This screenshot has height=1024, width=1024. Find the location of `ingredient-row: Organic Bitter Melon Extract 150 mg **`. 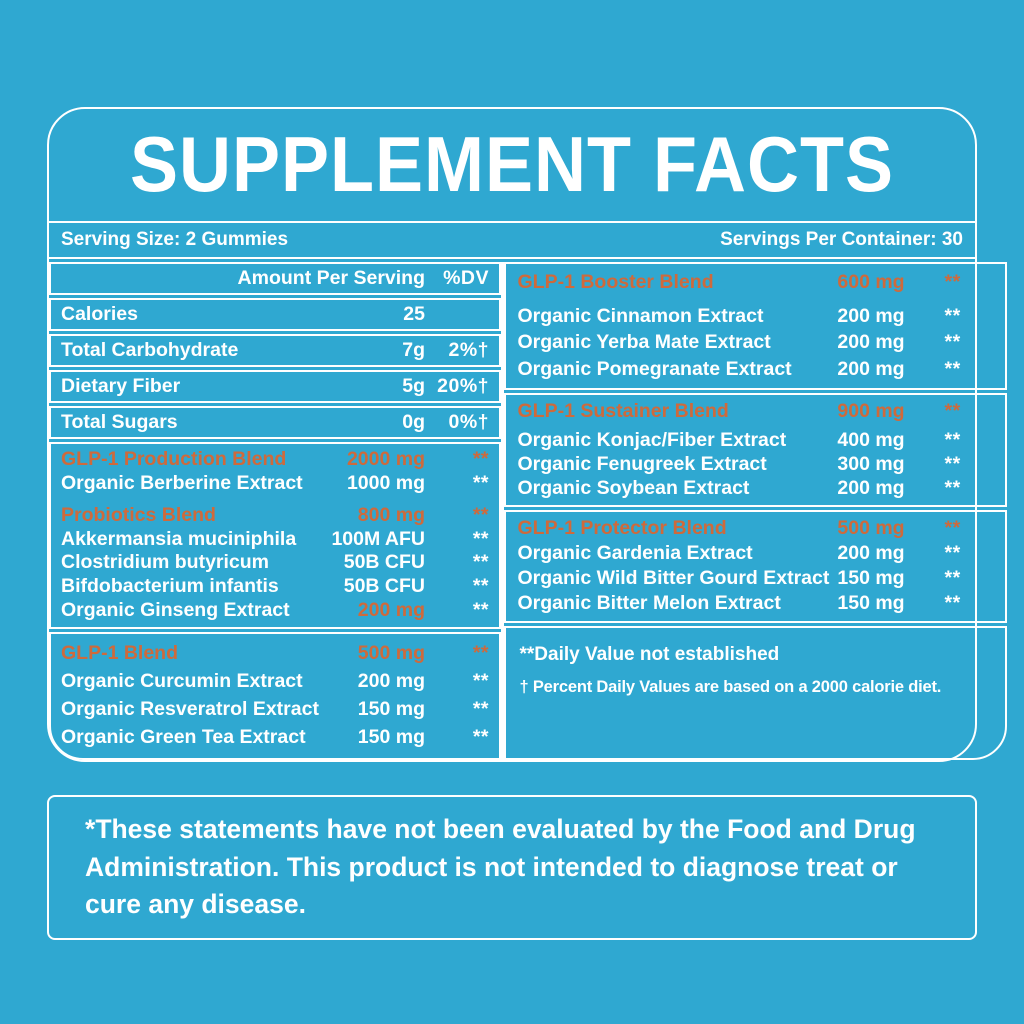

ingredient-row: Organic Bitter Melon Extract 150 mg ** is located at coordinates (755, 603).